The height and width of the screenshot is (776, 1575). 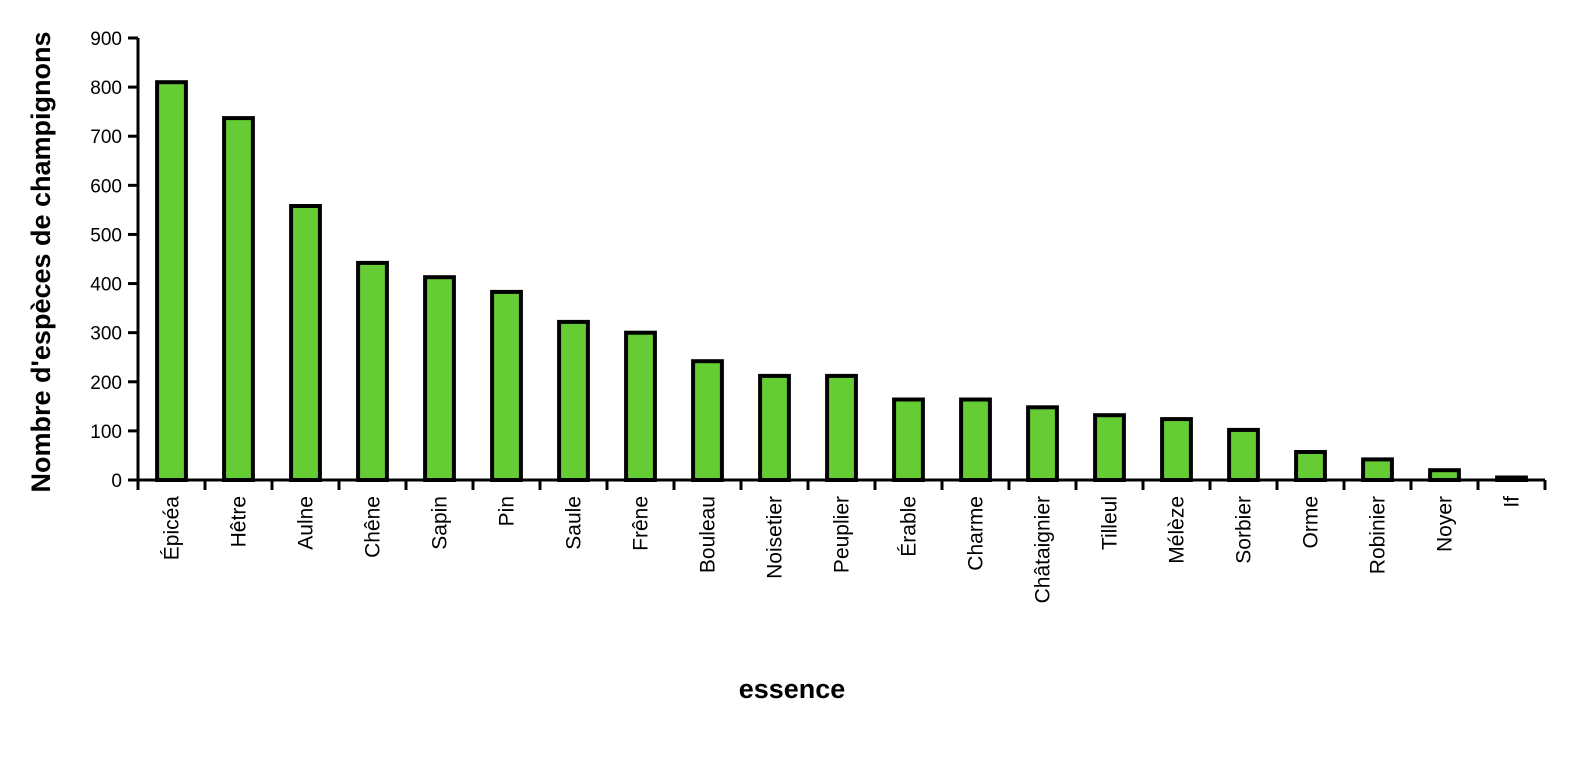 I want to click on x-tick-label-11: Érable, so click(x=909, y=526).